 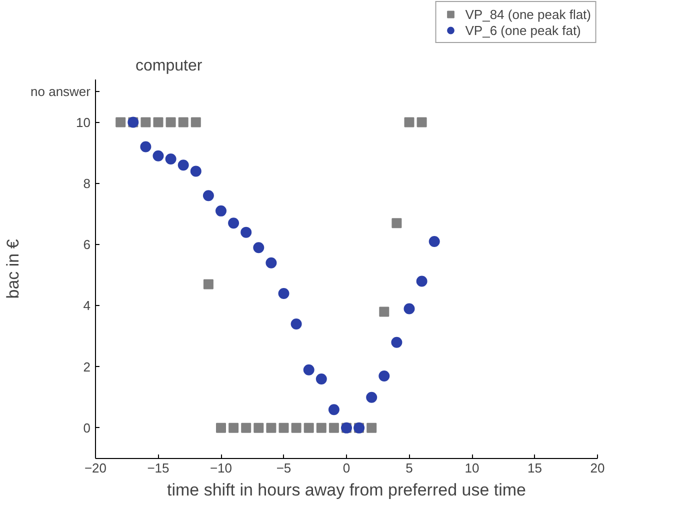 What do you see at coordinates (158, 468) in the screenshot?
I see `x-tick-label: −15` at bounding box center [158, 468].